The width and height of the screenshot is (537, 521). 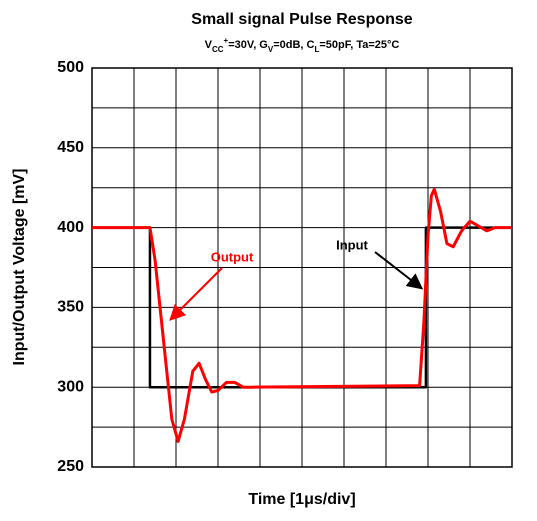 I want to click on annotation-text: Input, so click(x=352, y=244).